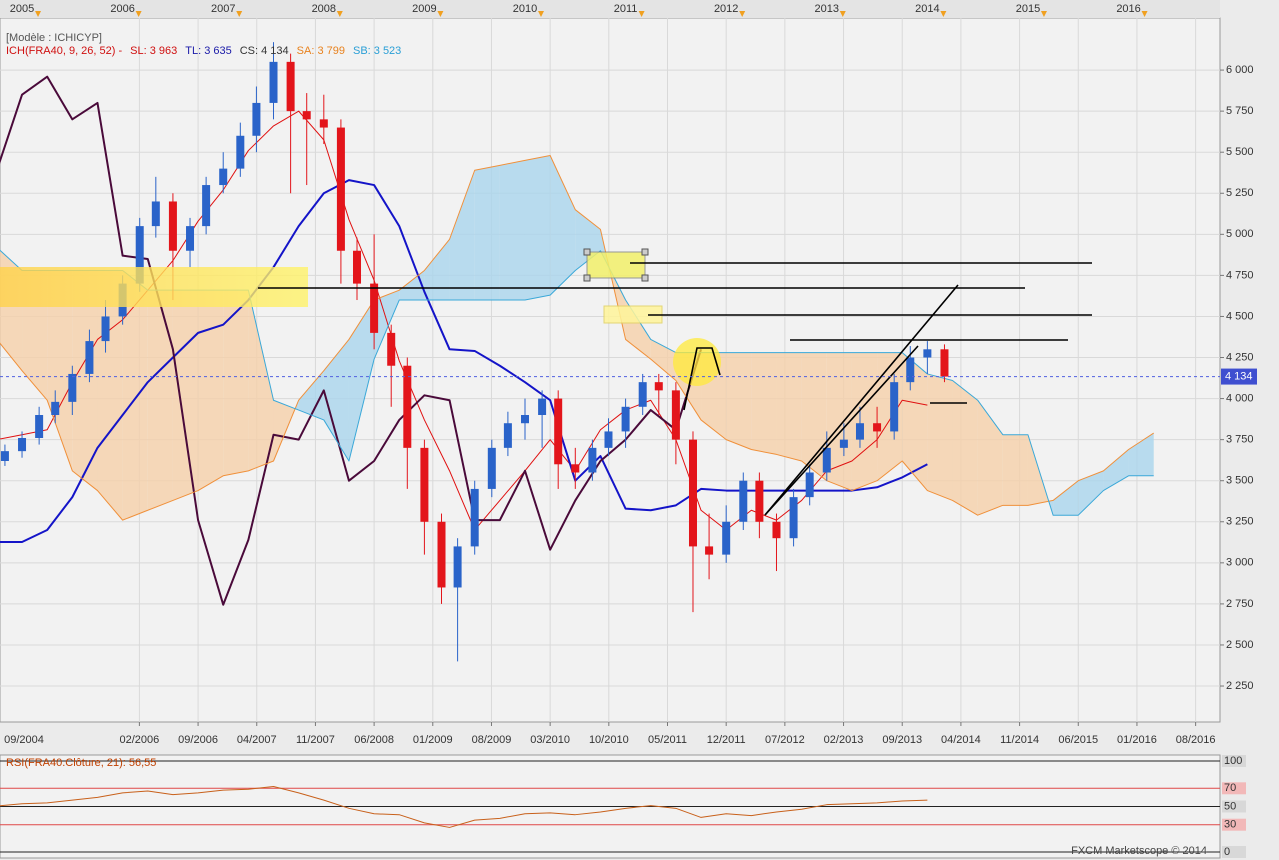 This screenshot has width=1279, height=860. I want to click on legend-item: TL: 3 635, so click(208, 51).